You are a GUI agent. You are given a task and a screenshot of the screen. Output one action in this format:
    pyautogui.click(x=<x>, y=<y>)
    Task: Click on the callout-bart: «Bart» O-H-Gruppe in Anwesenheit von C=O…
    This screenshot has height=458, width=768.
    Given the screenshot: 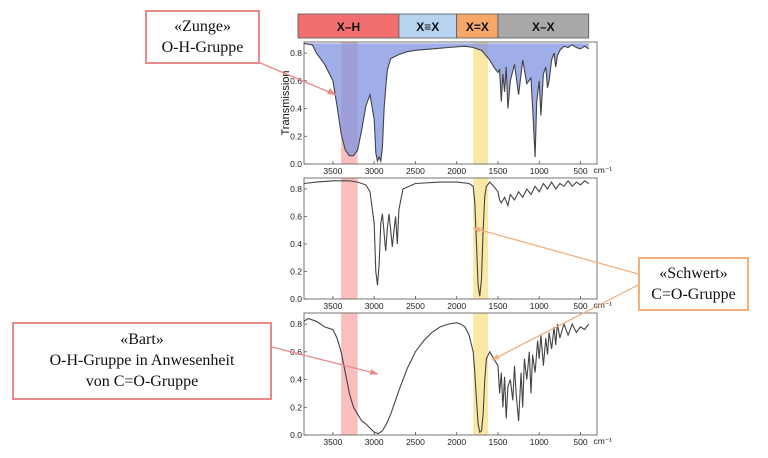 What is the action you would take?
    pyautogui.click(x=142, y=361)
    